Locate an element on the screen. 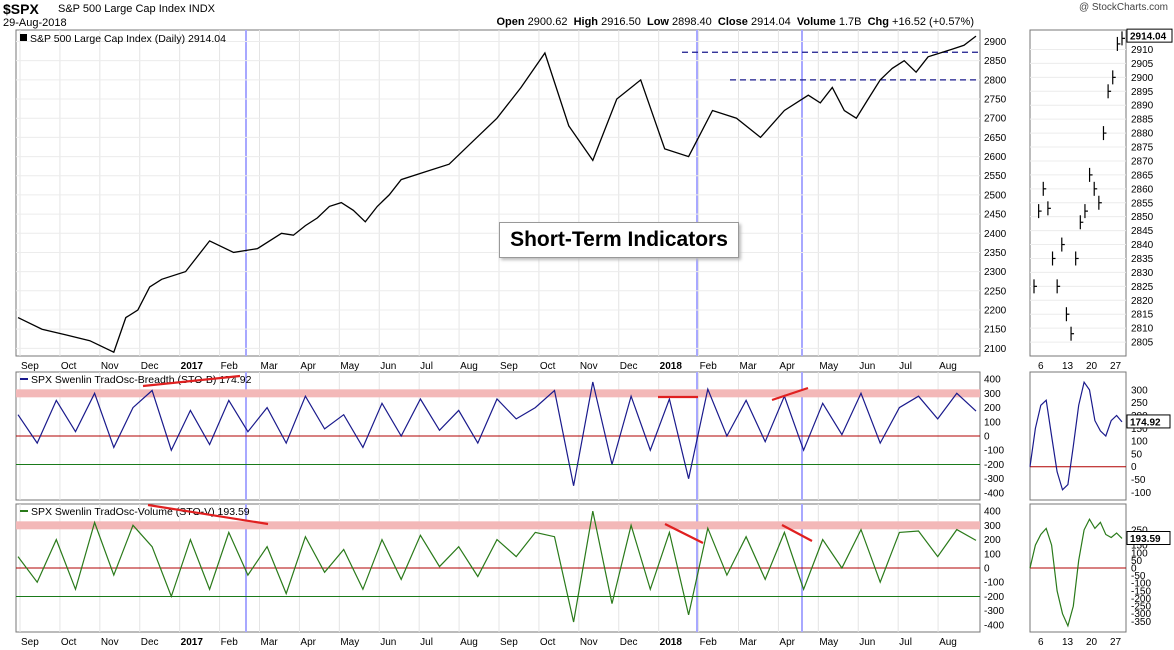  breadth-mini-y-tick-label: 50 is located at coordinates (1137, 454).